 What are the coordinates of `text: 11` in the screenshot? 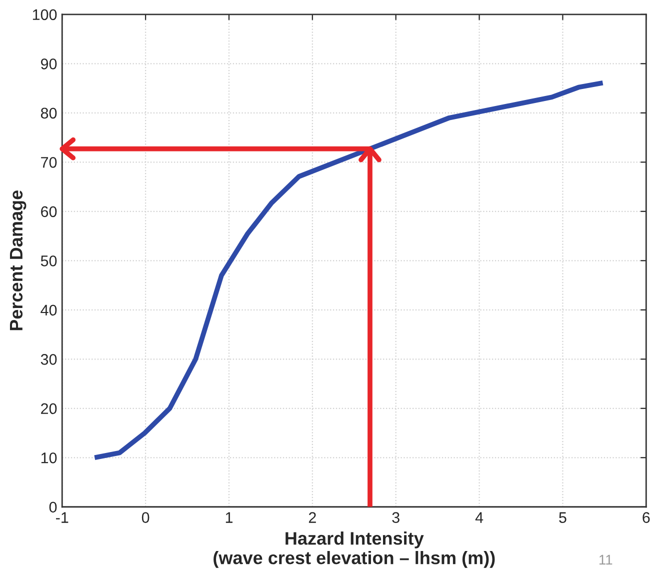 It's located at (605, 559).